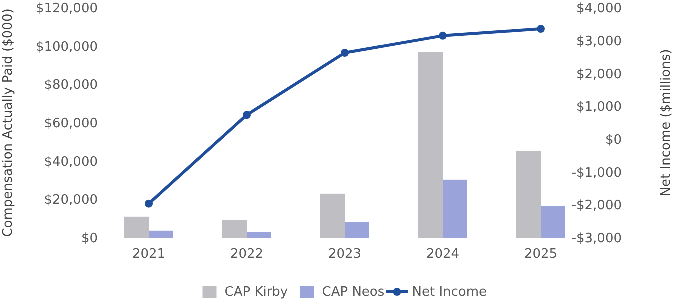  What do you see at coordinates (599, 9) in the screenshot?
I see `y2-tick-label: $4,000` at bounding box center [599, 9].